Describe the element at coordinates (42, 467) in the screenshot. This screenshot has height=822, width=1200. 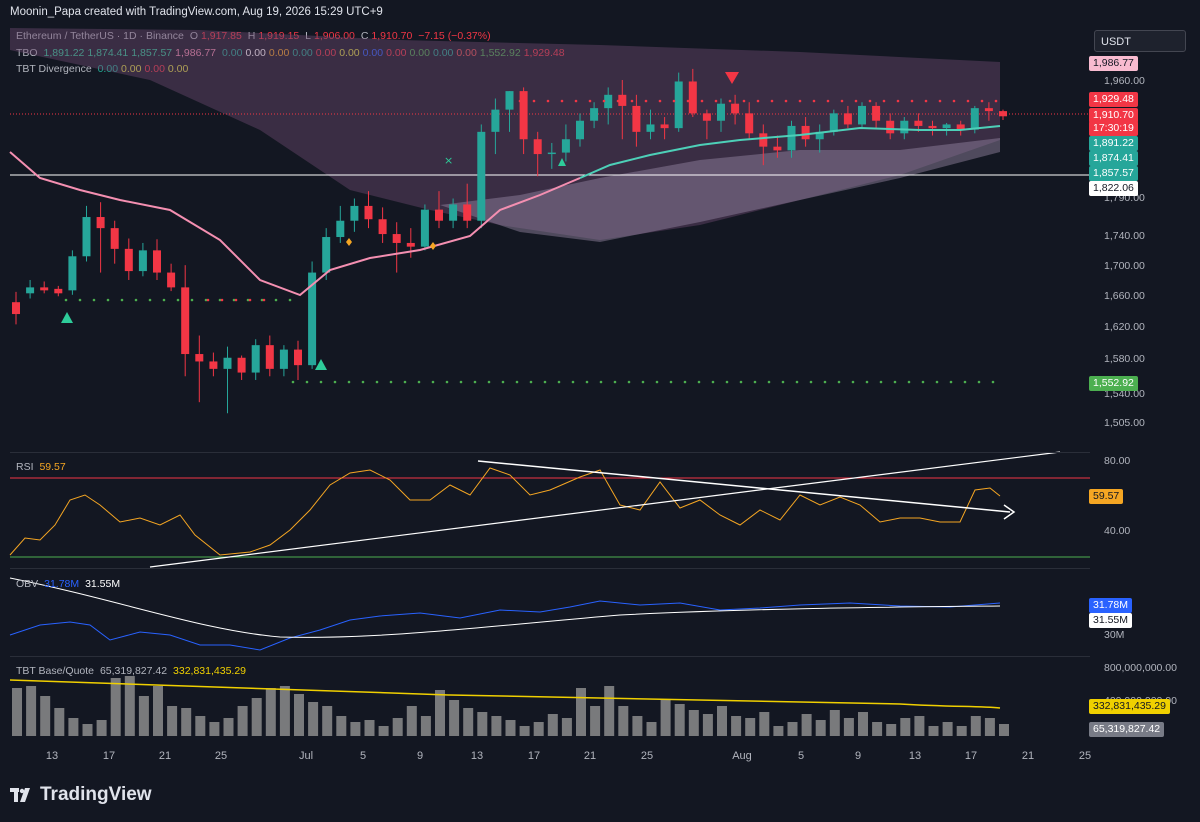
I see `rsi-legend: RSI 59.57` at that location.